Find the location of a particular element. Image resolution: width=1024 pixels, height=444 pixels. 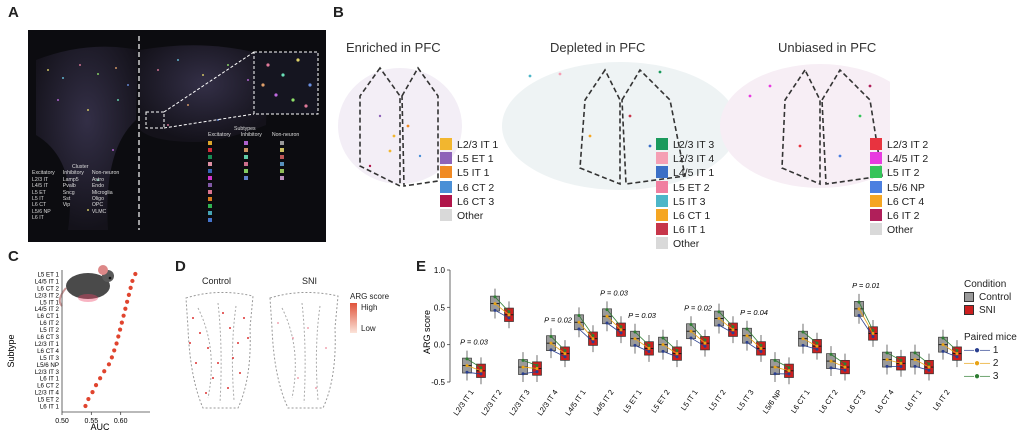

b-map-enriched is located at coordinates (400, 127).